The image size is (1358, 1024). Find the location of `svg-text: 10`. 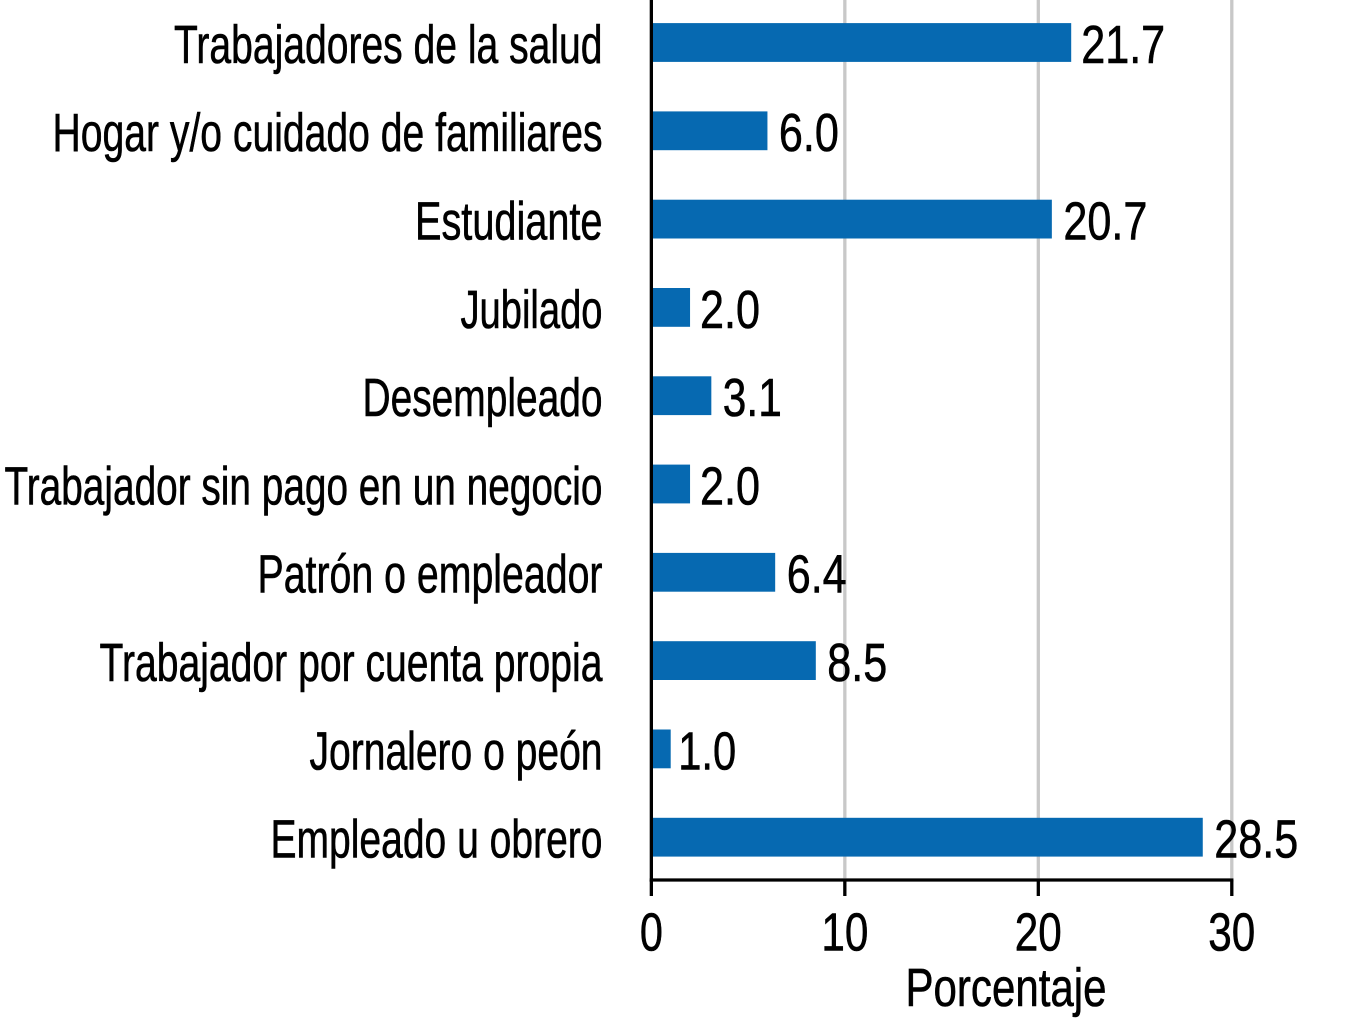

svg-text: 10 is located at coordinates (844, 933).